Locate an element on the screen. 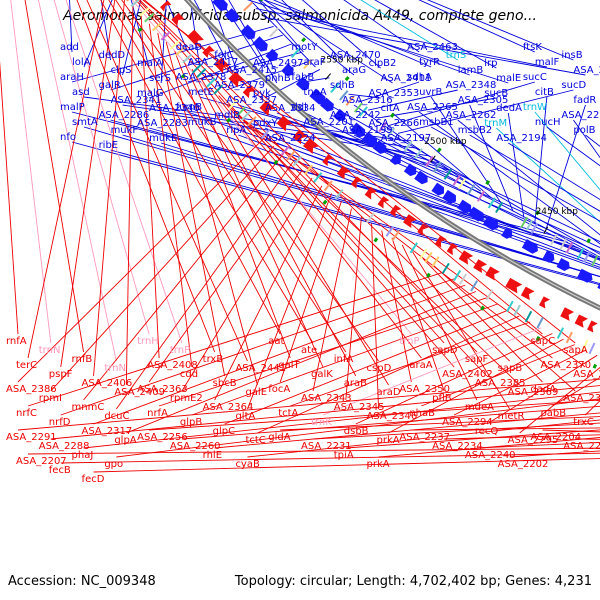 This screenshot has width=600, height=600. gene-label: malF is located at coordinates (547, 62).